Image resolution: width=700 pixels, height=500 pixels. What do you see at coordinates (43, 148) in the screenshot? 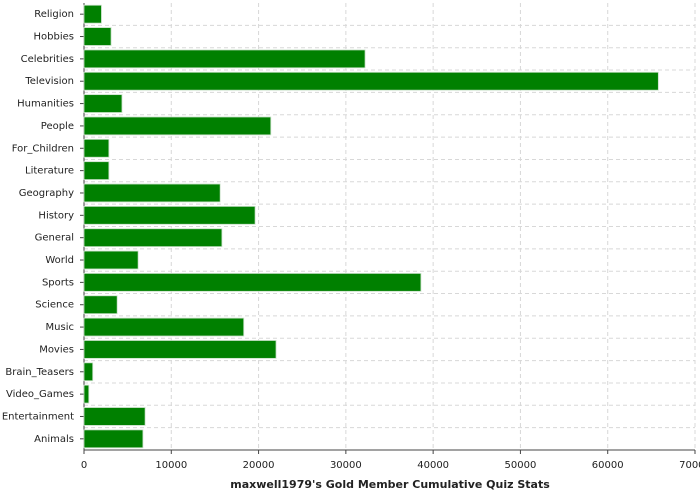
I see `y-tick-label: For_Children` at bounding box center [43, 148].